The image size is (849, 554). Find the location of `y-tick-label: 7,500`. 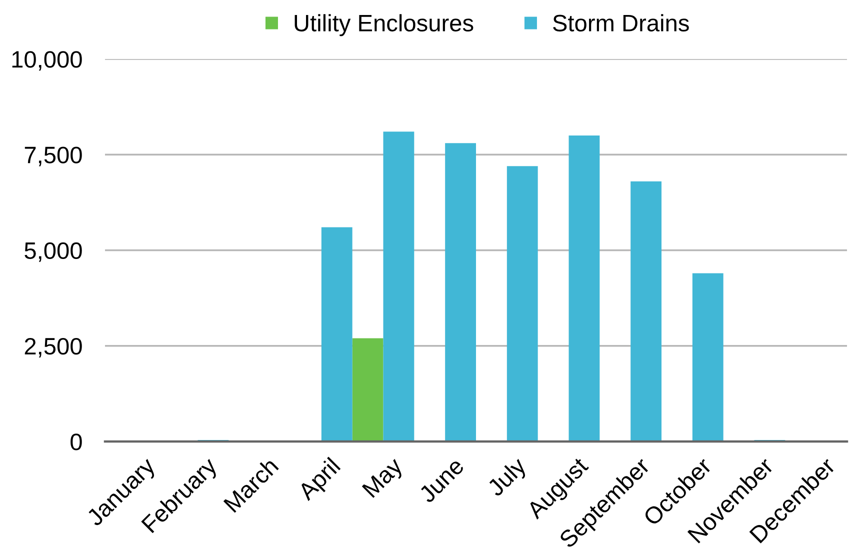

y-tick-label: 7,500 is located at coordinates (53, 156).